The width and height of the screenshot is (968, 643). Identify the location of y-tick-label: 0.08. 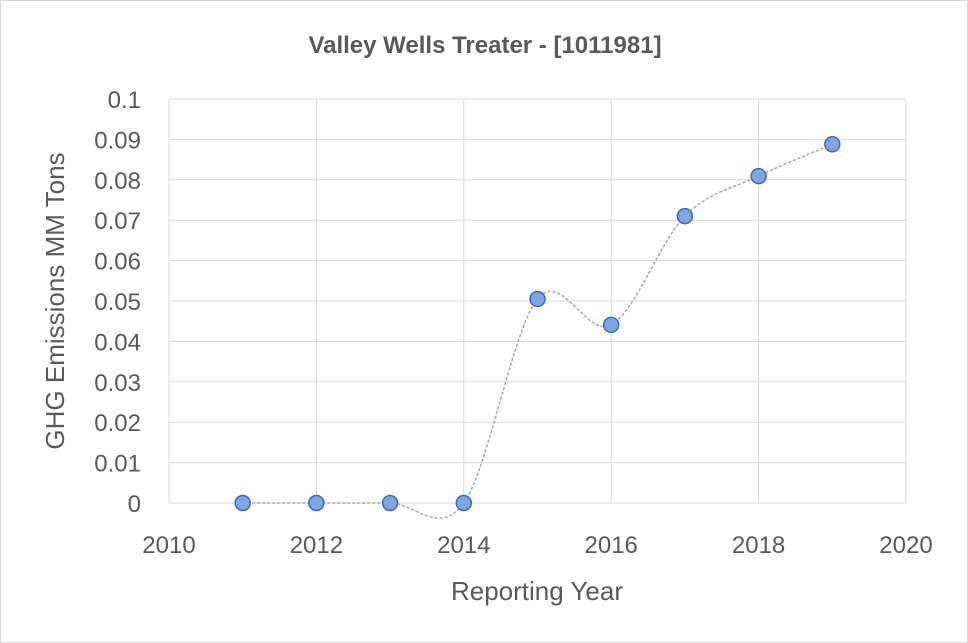
(117, 181).